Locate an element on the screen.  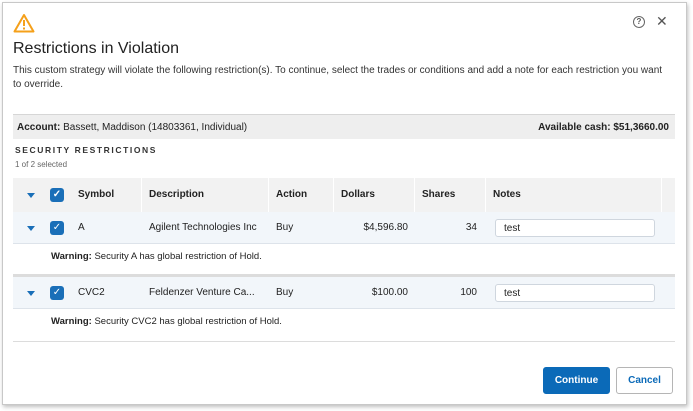
col-dollars: Dollars is located at coordinates (358, 194).